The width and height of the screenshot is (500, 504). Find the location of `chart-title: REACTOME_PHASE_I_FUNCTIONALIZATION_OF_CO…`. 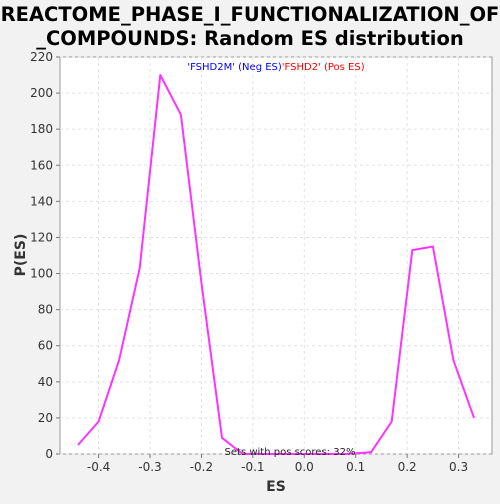

chart-title: REACTOME_PHASE_I_FUNCTIONALIZATION_OF_CO… is located at coordinates (250, 26).